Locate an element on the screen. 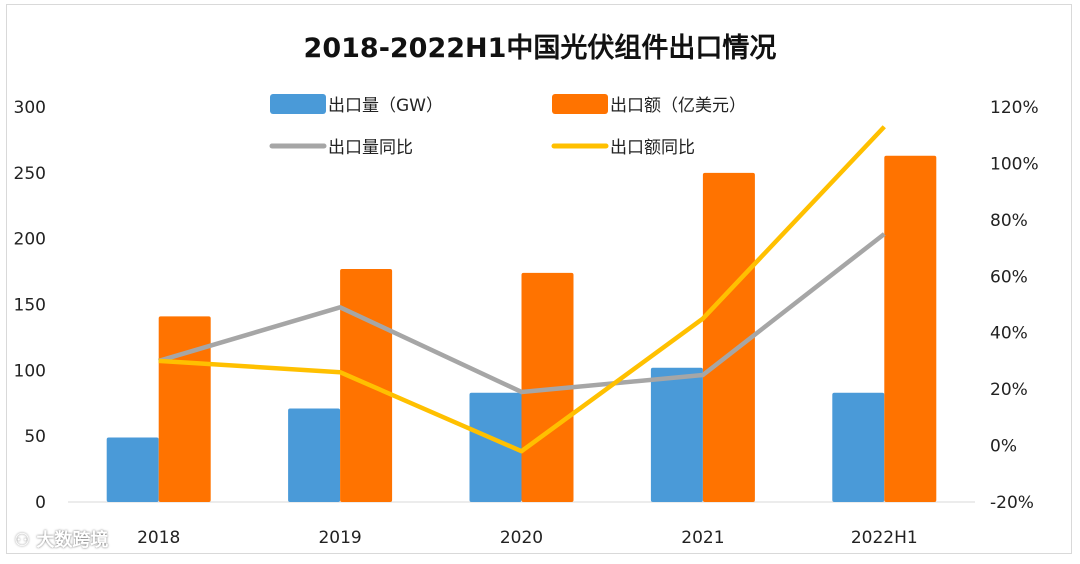 The height and width of the screenshot is (564, 1080). y-left-tick-label: 150 is located at coordinates (30, 306).